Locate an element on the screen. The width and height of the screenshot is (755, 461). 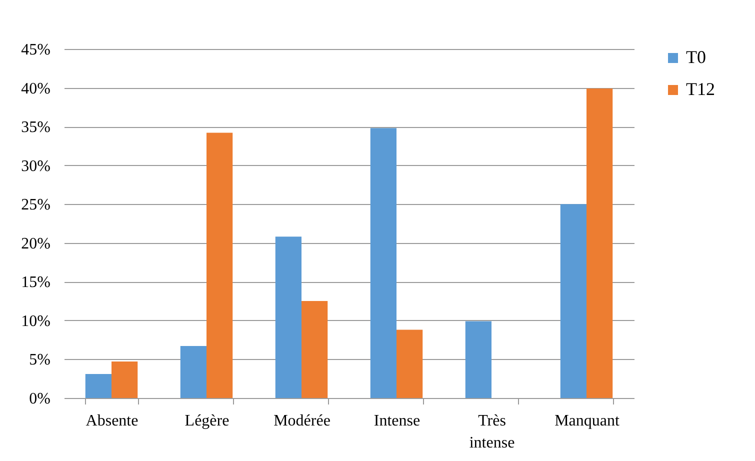
legend-label: T0 is located at coordinates (696, 57).